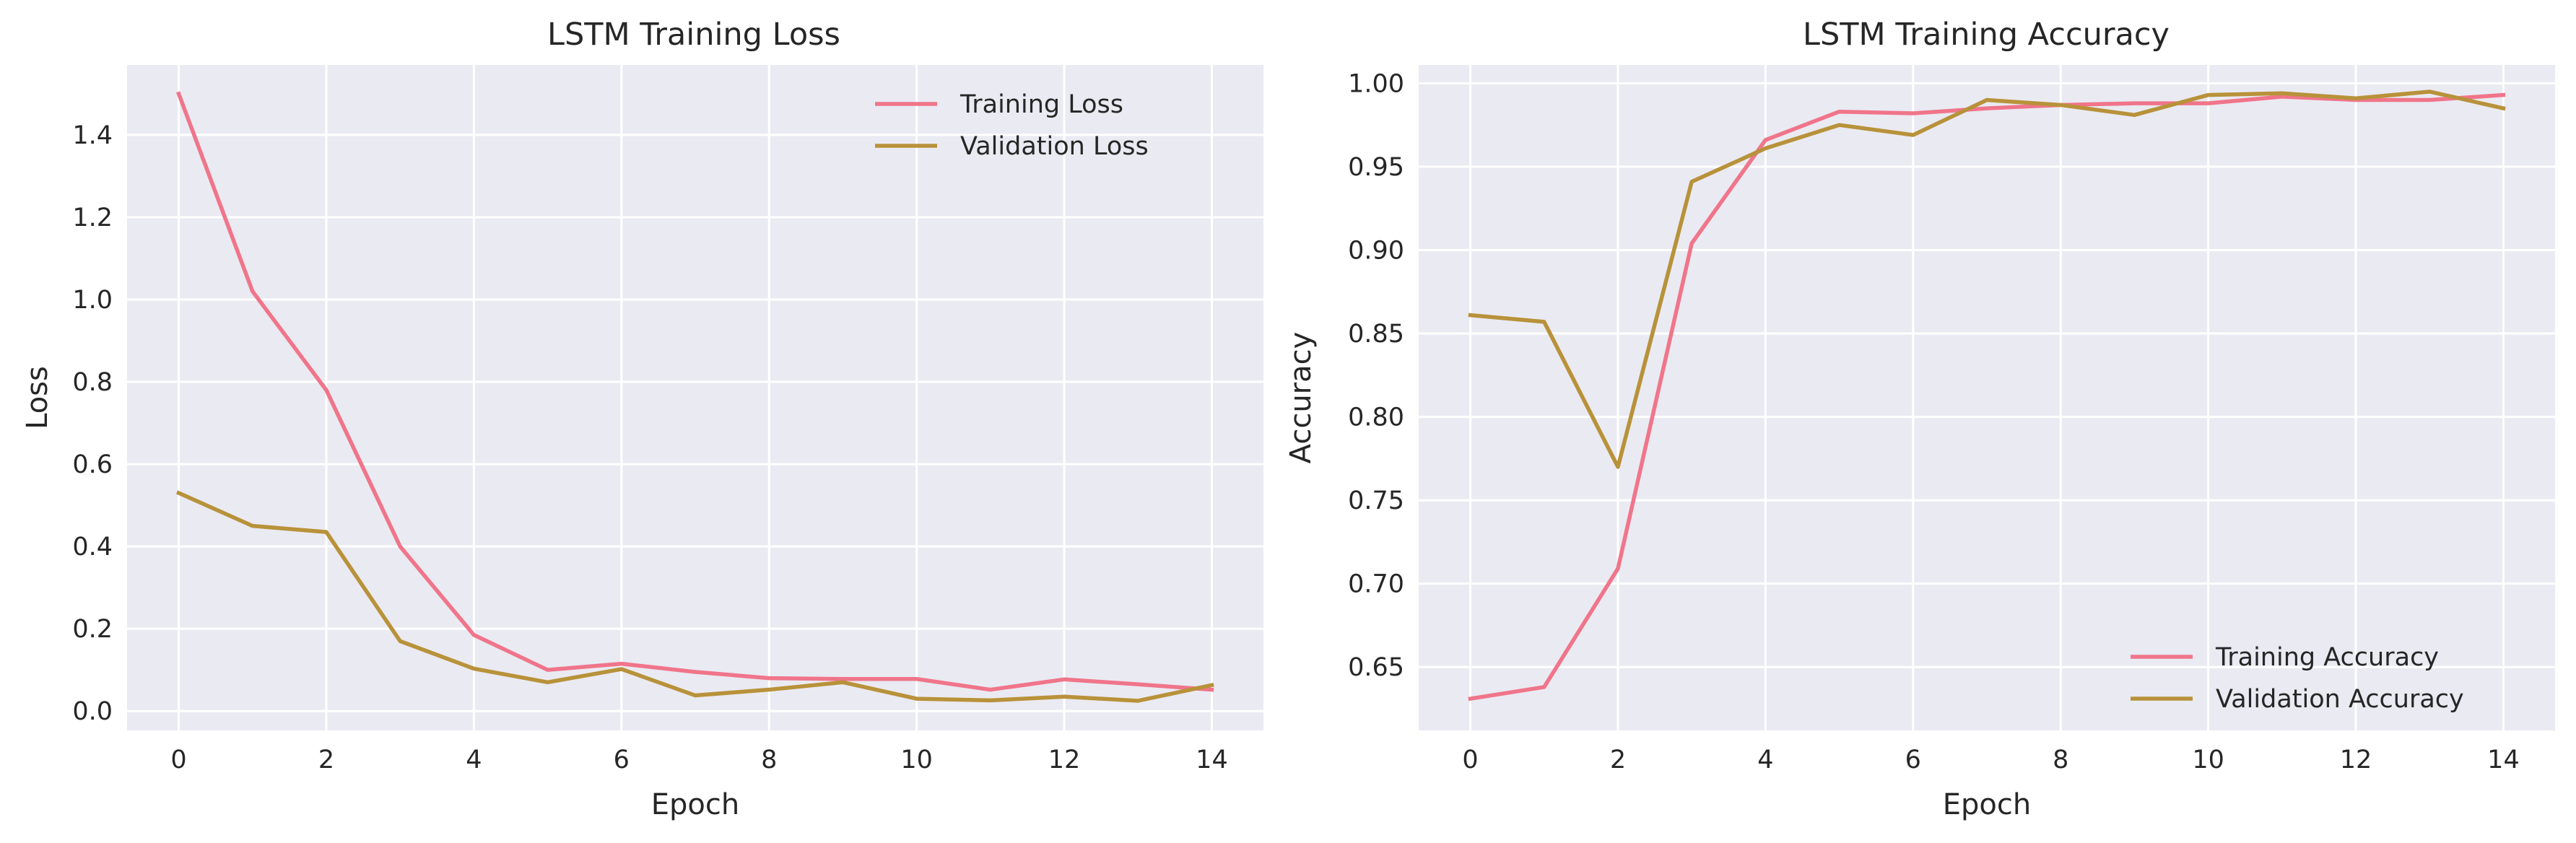  Describe the element at coordinates (326, 760) in the screenshot. I see `loss-x-tick-label: 2` at that location.